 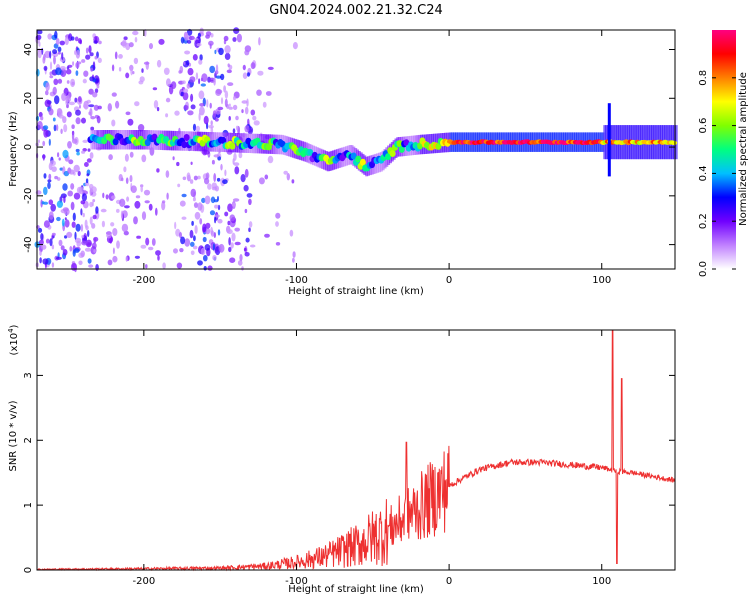 What do you see at coordinates (28, 49) in the screenshot?
I see `spectrogram-ytick-label: 40` at bounding box center [28, 49].